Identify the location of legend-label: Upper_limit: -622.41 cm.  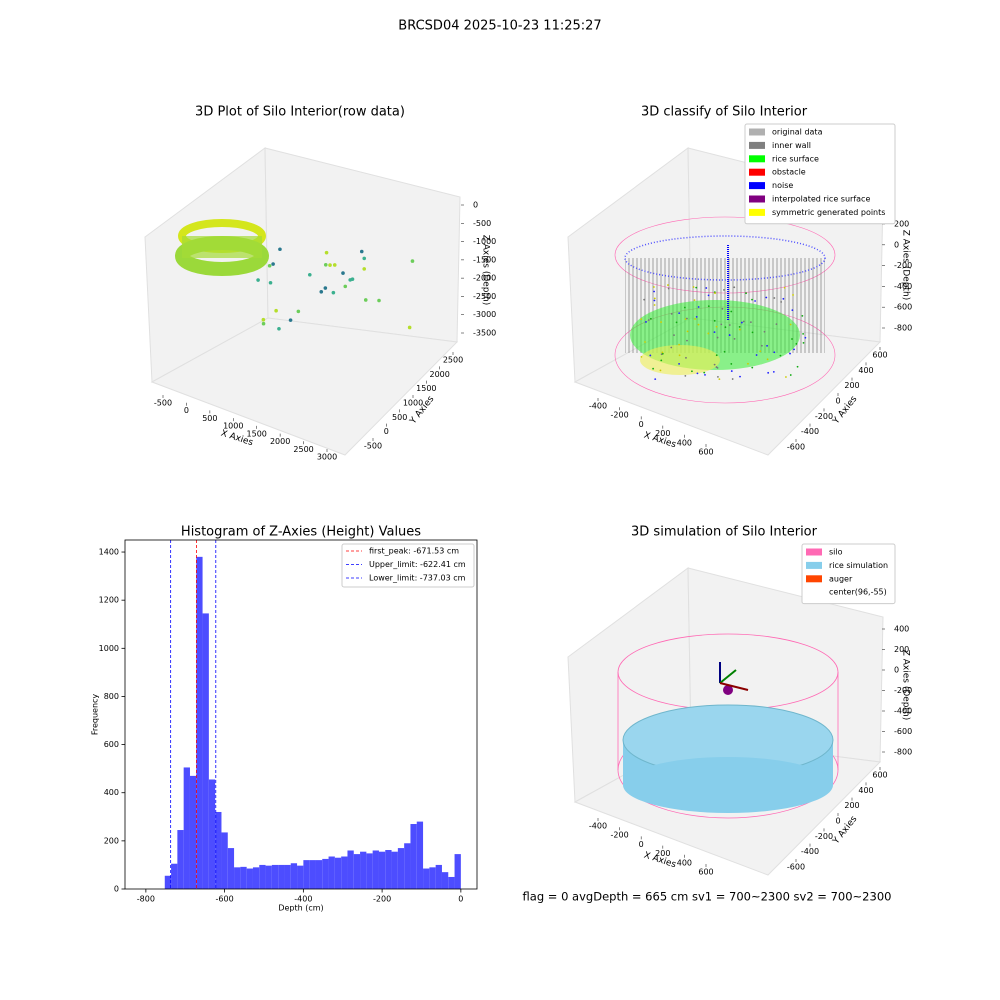
(417, 564).